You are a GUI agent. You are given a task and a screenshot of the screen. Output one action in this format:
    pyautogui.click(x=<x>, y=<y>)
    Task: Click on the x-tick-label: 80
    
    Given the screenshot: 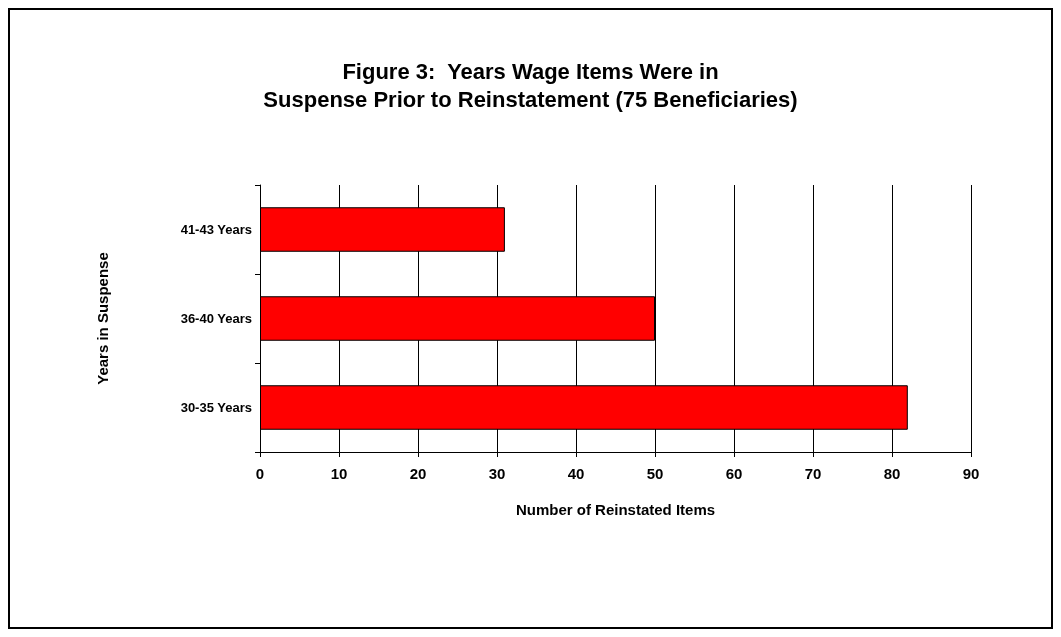 What is the action you would take?
    pyautogui.click(x=892, y=473)
    